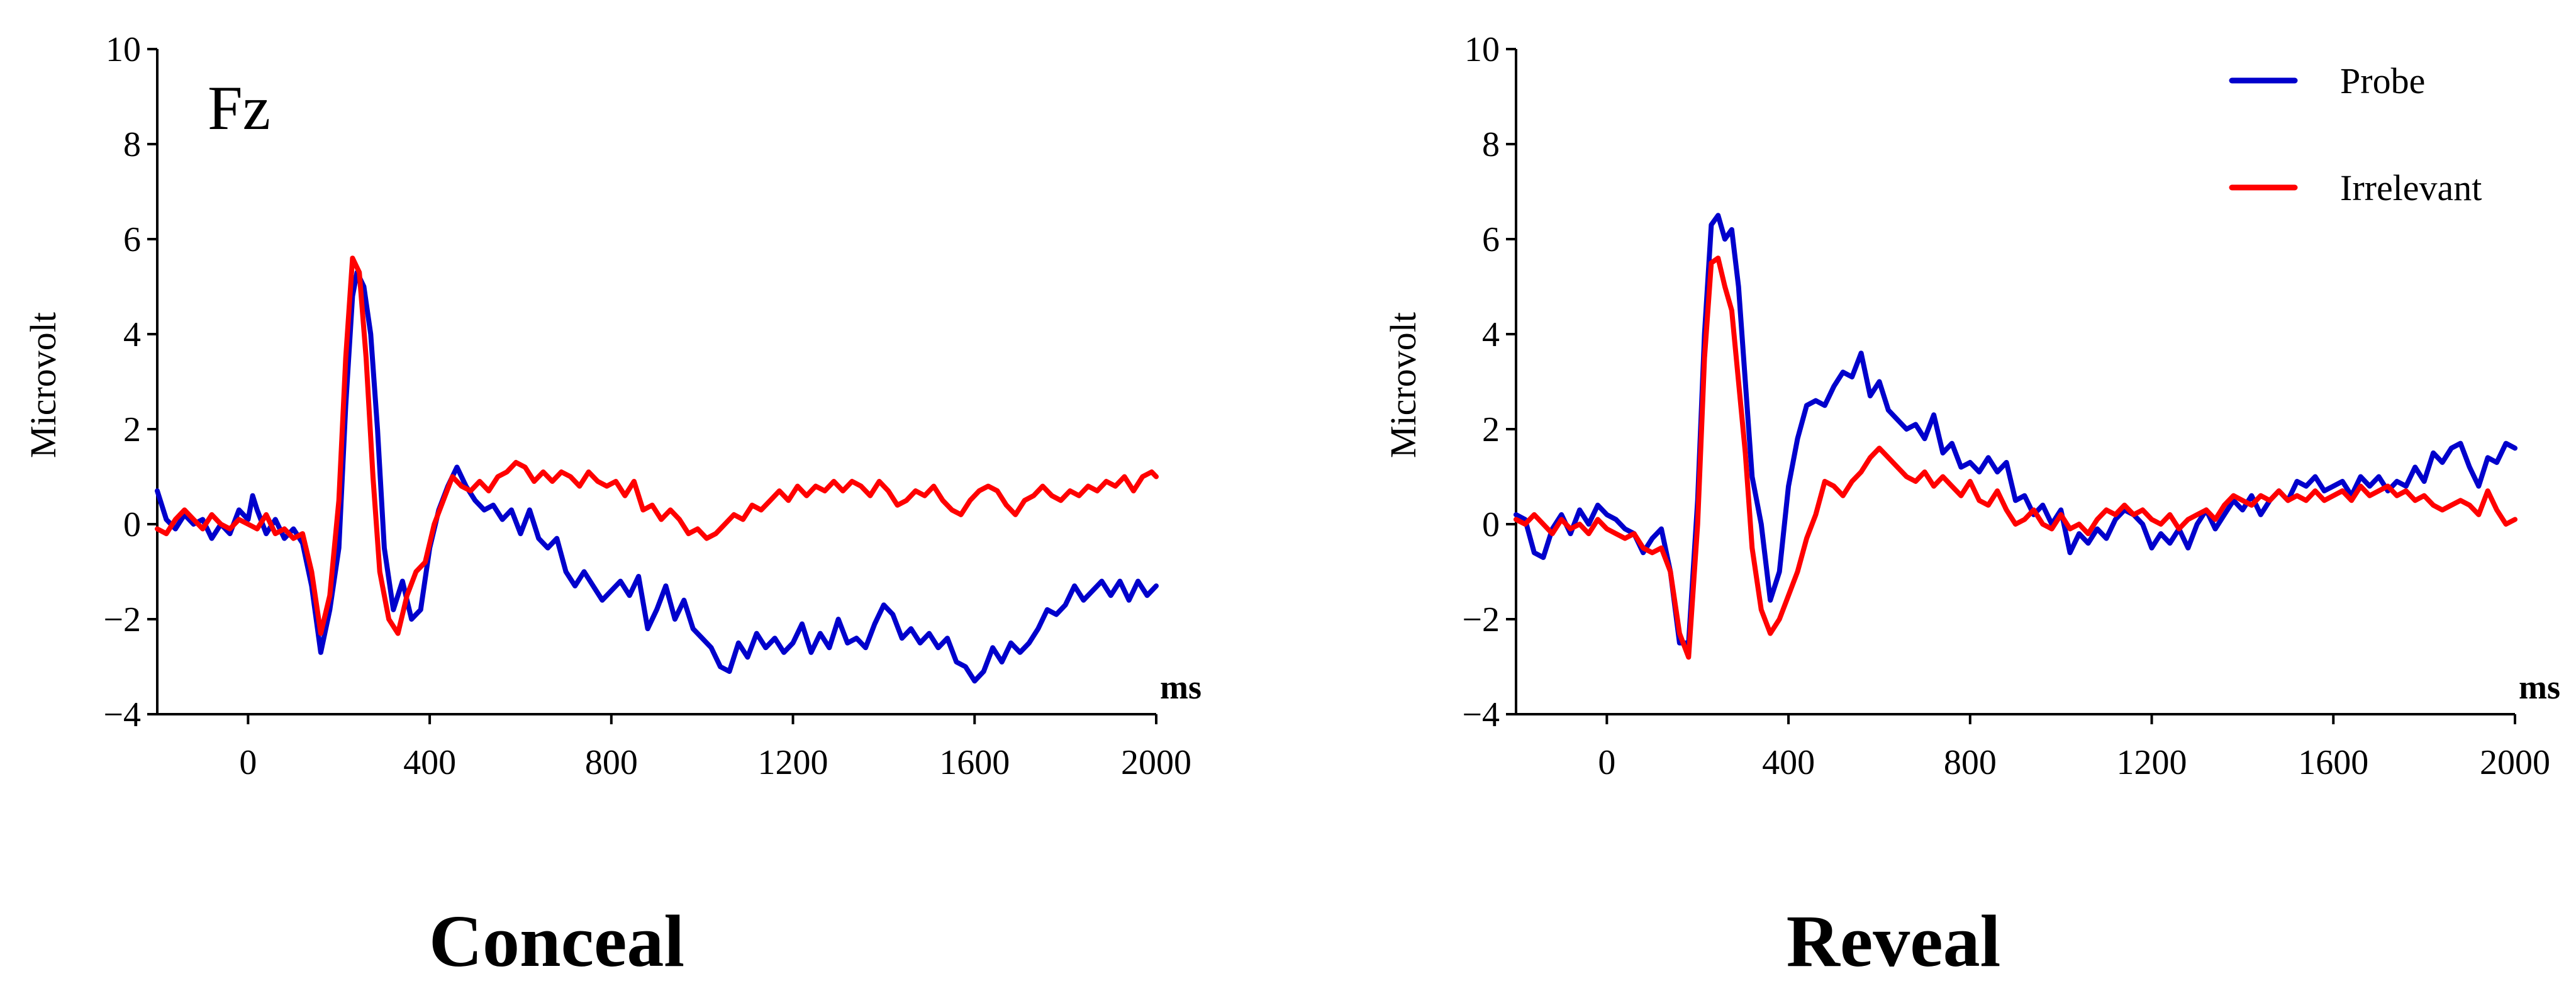 The image size is (2576, 998). I want to click on legend-label-irrelevant: Irrelevant, so click(2411, 187).